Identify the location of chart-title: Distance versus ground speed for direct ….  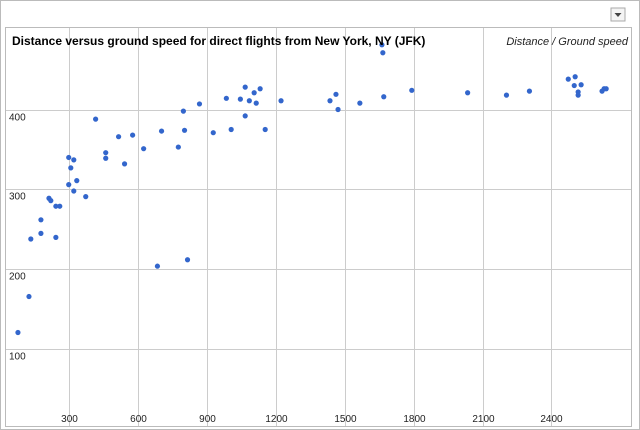
(218, 41).